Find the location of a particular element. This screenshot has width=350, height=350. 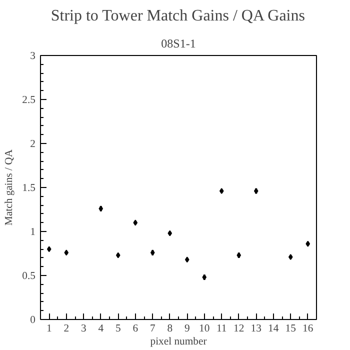

x-tick-label: 8 is located at coordinates (170, 329).